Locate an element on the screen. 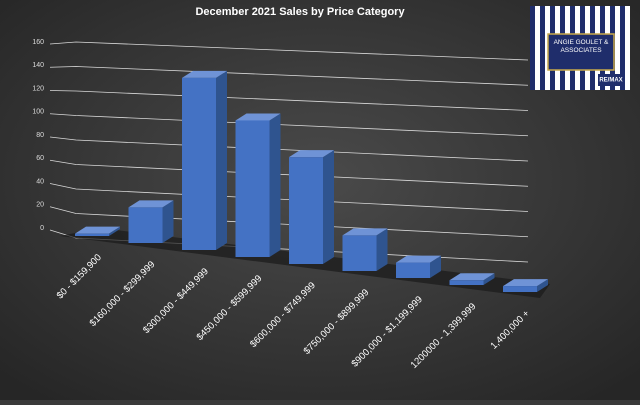  y-tick-label: 160 is located at coordinates (38, 42).